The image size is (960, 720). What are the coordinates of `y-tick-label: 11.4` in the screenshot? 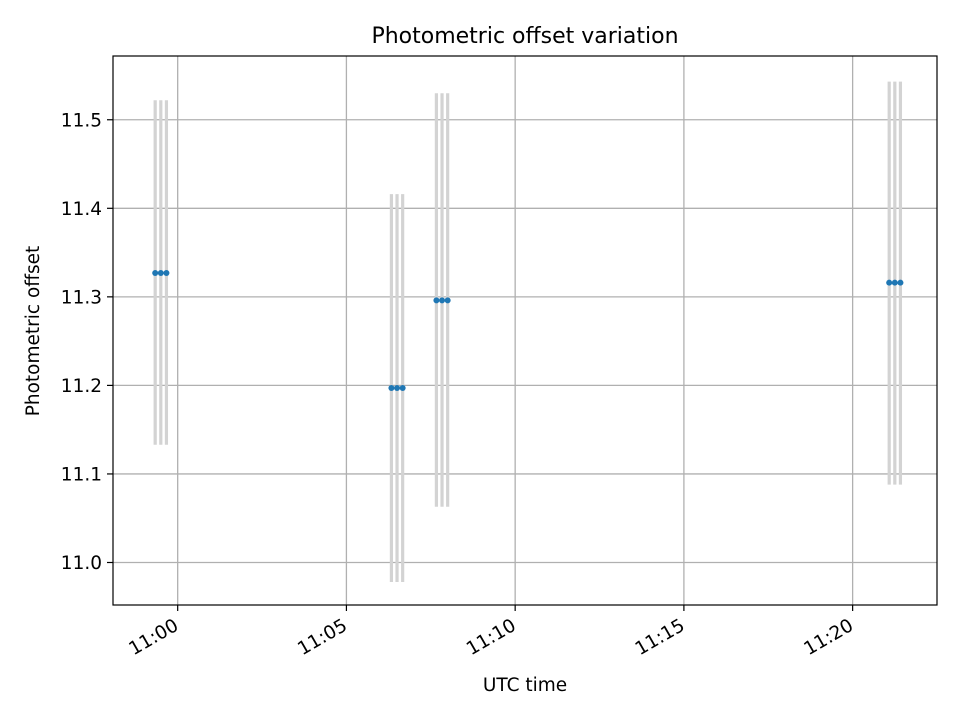 It's located at (81, 209).